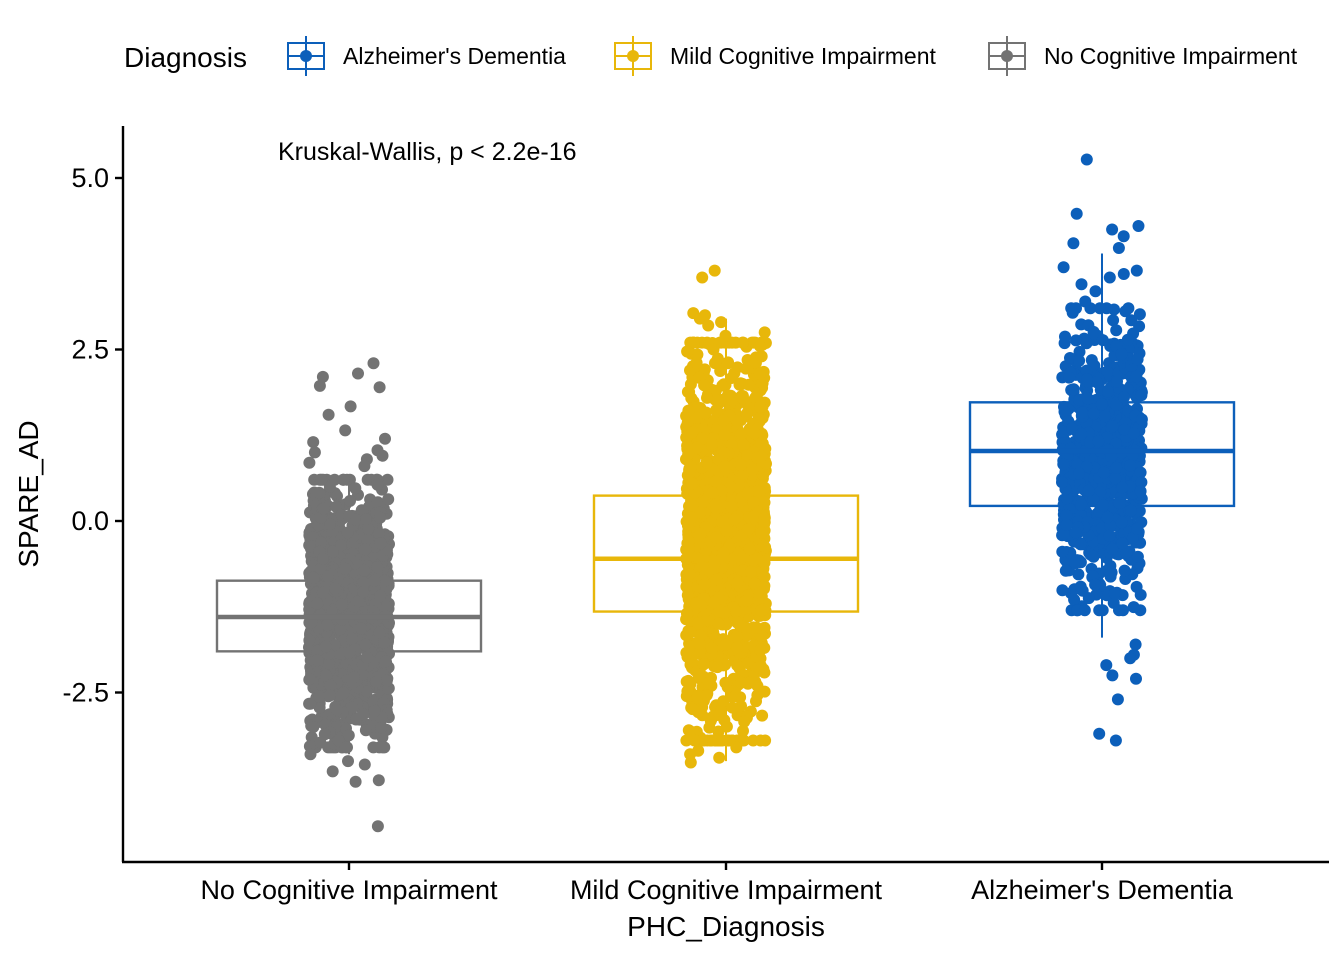 The height and width of the screenshot is (960, 1344). What do you see at coordinates (1102, 890) in the screenshot?
I see `x-tick-label: Alzheimer's Dementia` at bounding box center [1102, 890].